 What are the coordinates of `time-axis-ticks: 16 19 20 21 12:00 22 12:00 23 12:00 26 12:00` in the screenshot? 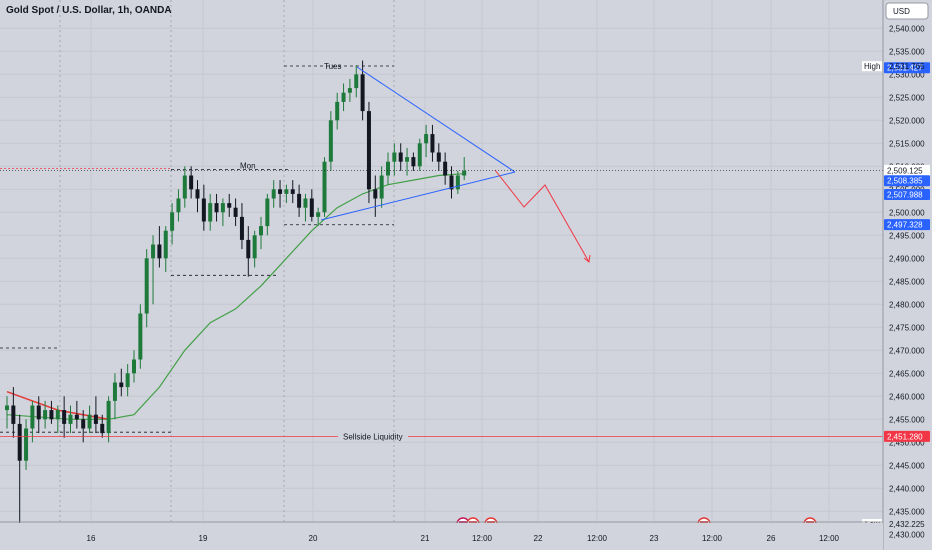 It's located at (463, 538).